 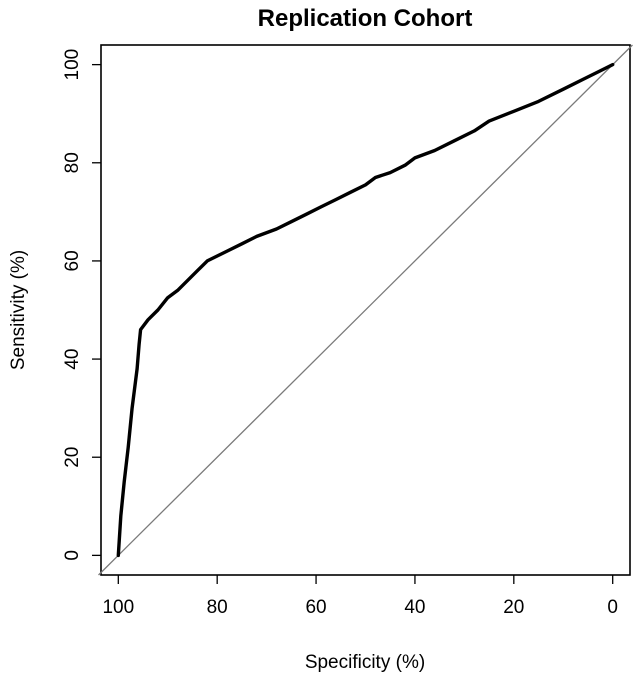 What do you see at coordinates (18, 310) in the screenshot?
I see `y-axis-label: Sensitivity (%)` at bounding box center [18, 310].